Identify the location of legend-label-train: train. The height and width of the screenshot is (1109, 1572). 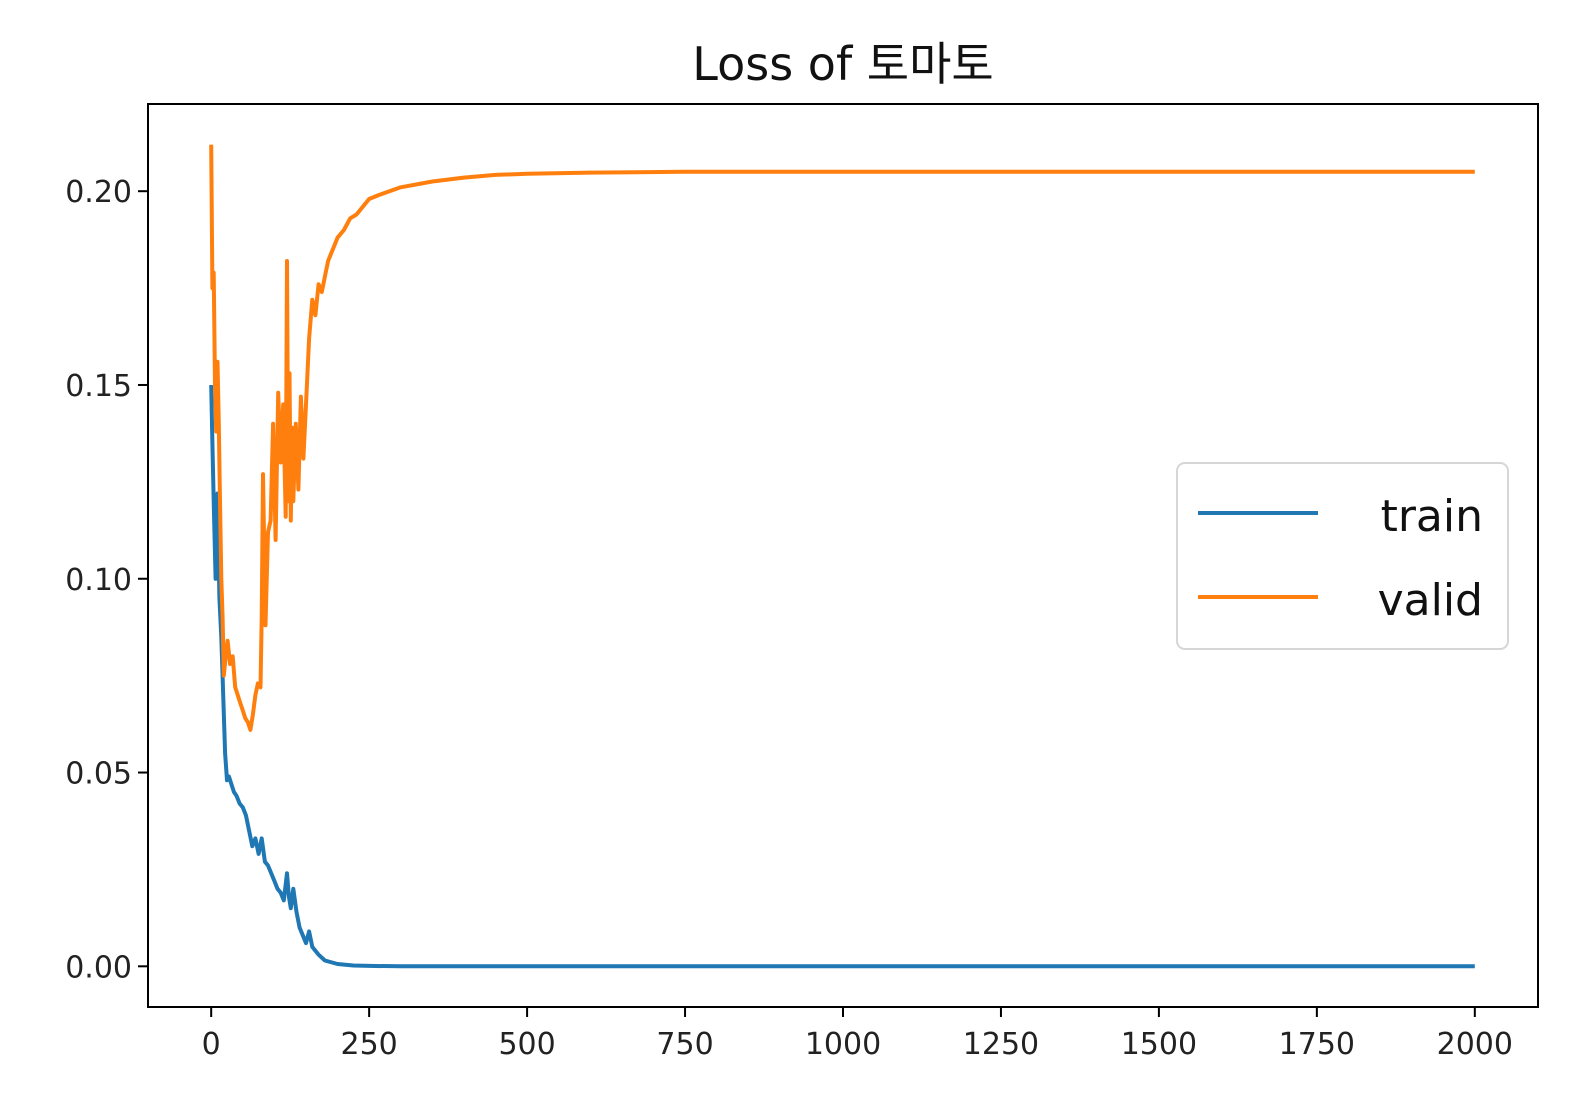
(1432, 516).